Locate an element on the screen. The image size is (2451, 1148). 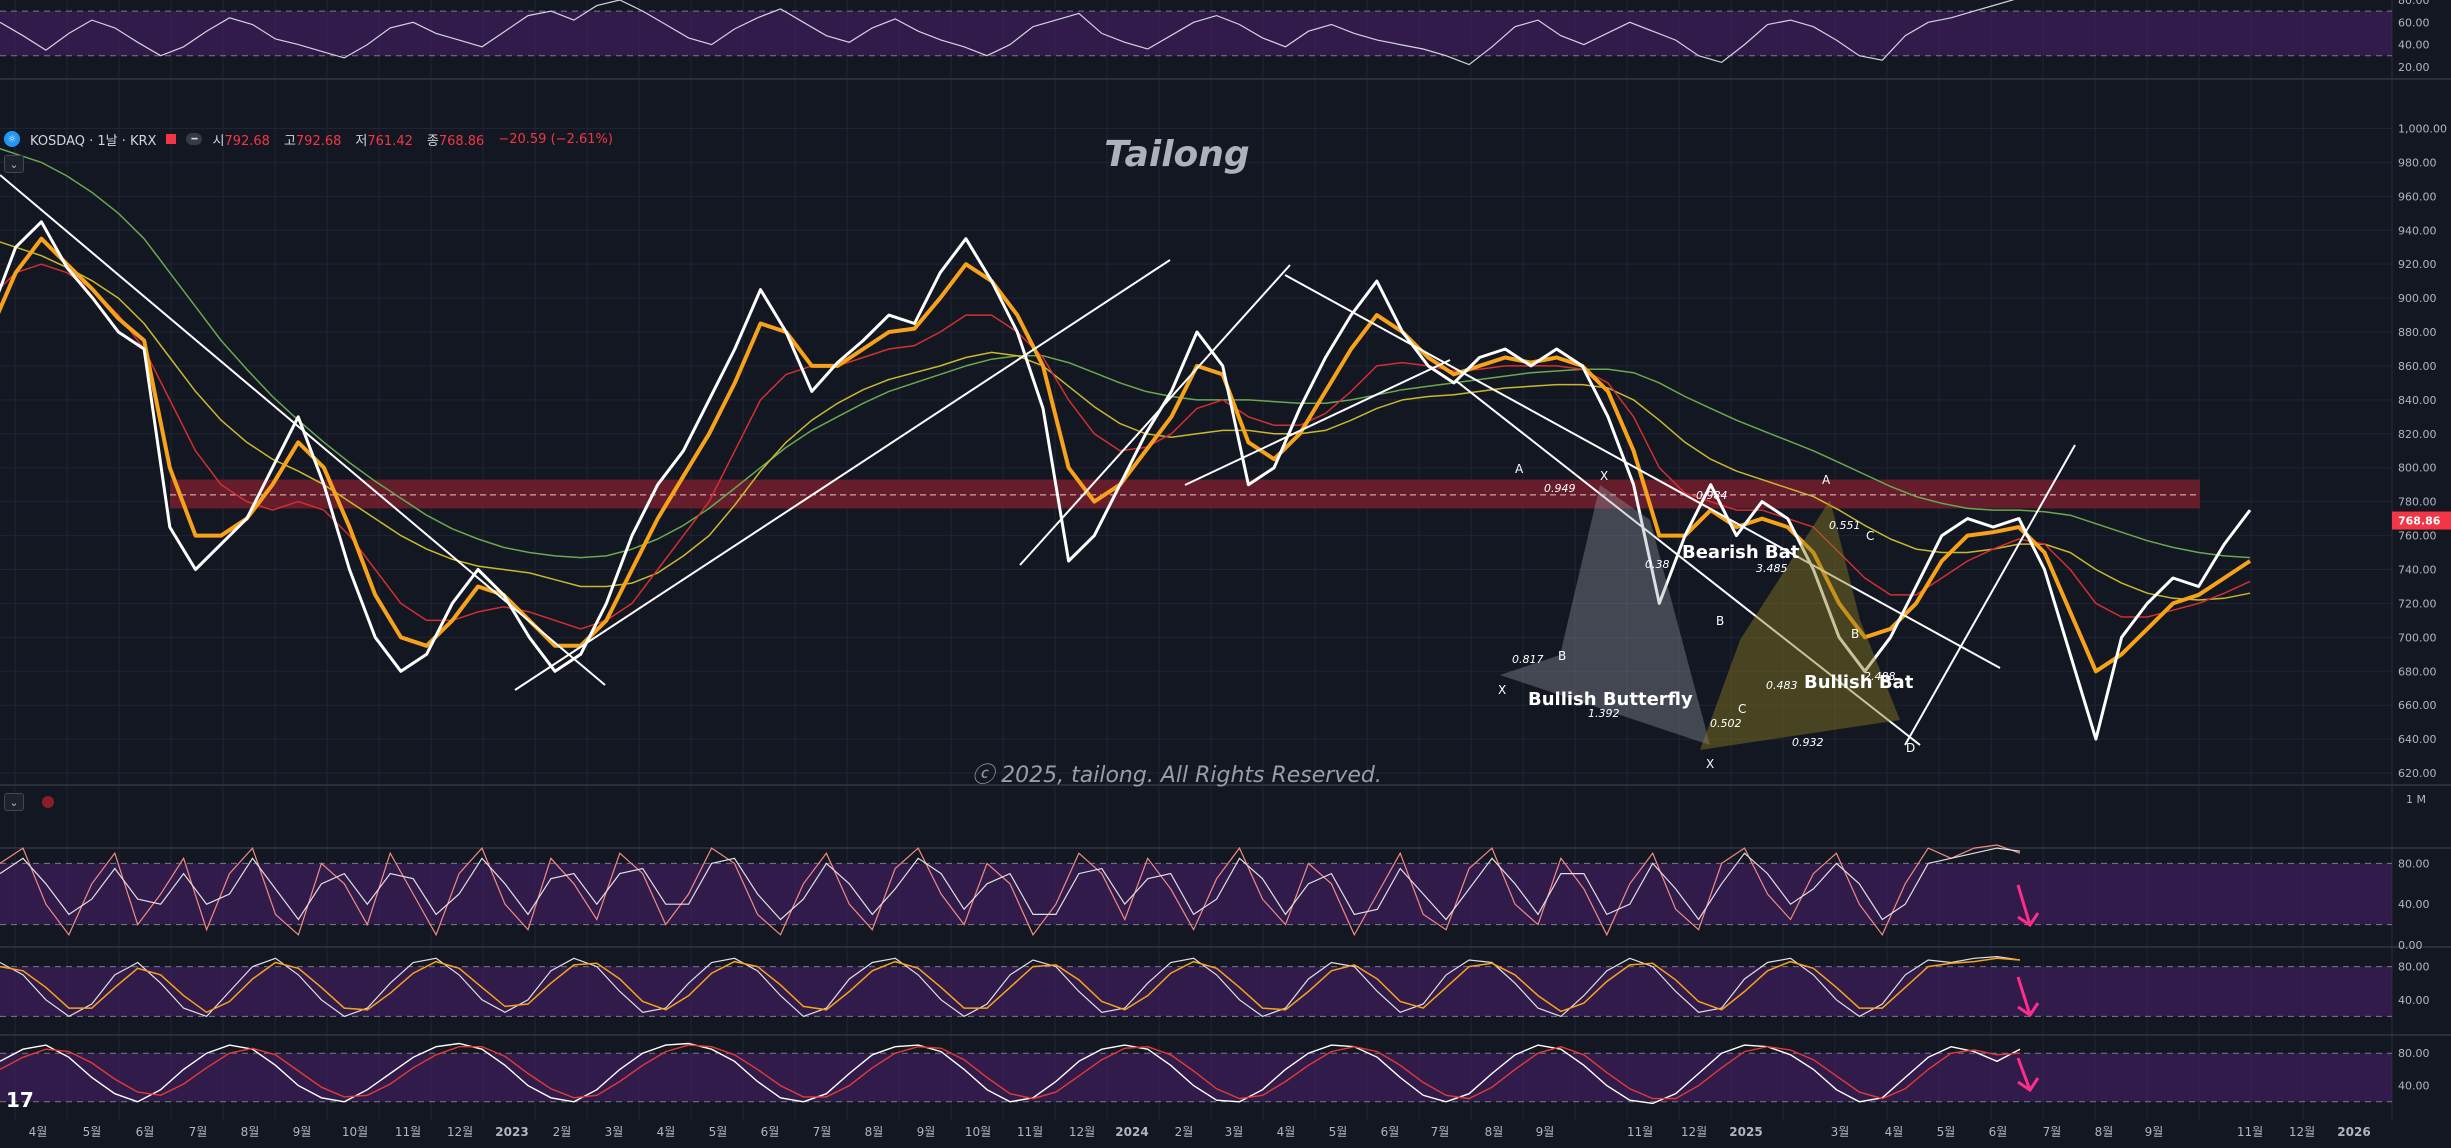
fib-ratio-label: 0.551 is located at coordinates (1845, 525).